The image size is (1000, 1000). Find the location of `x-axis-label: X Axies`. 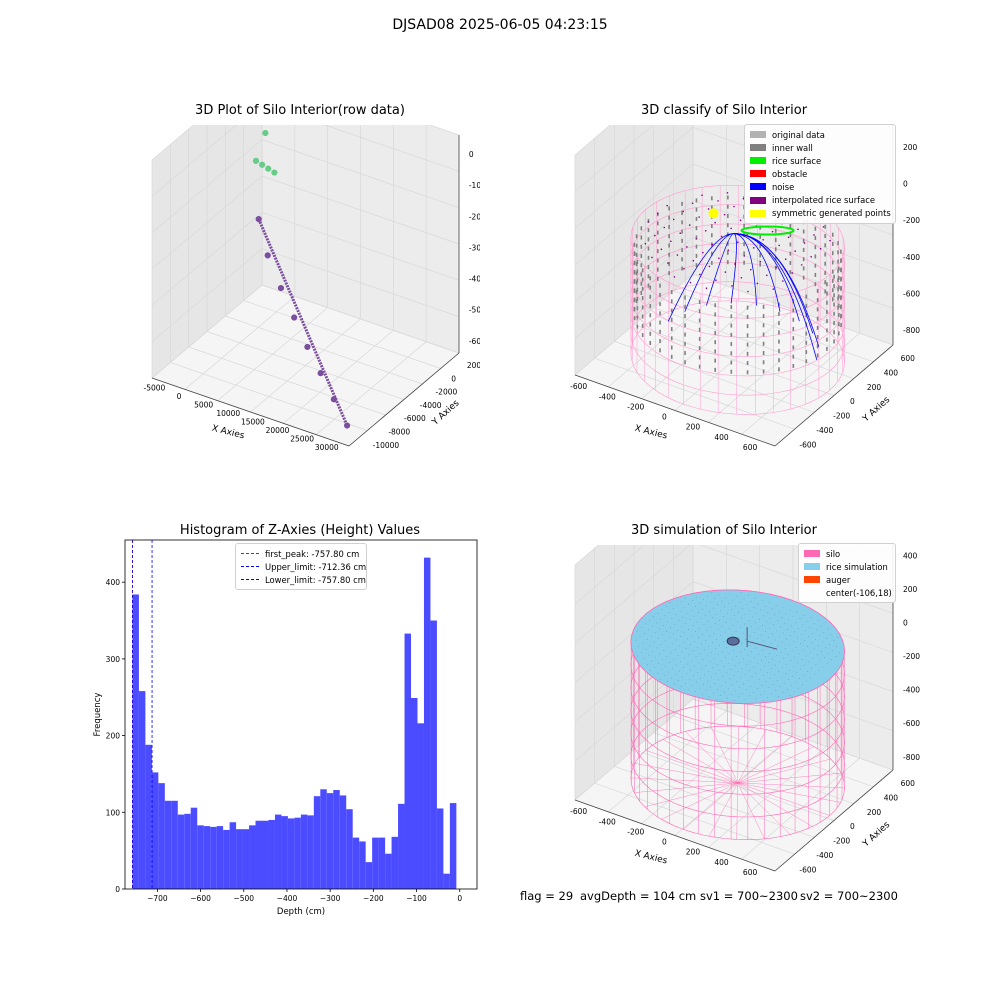

x-axis-label: X Axies is located at coordinates (651, 858).